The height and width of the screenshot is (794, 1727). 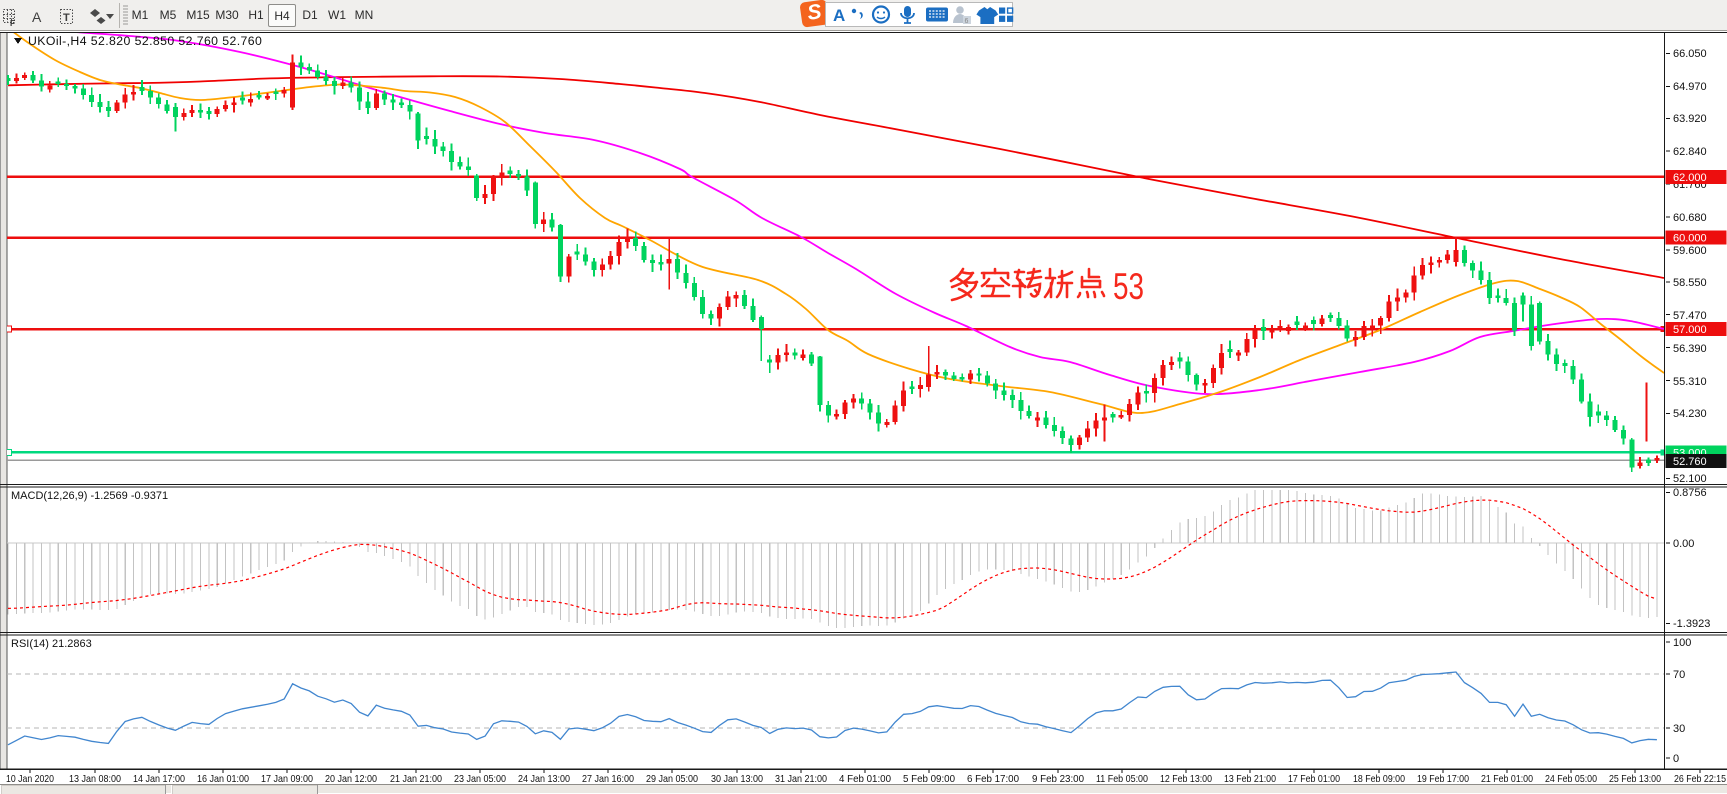 What do you see at coordinates (1690, 316) in the screenshot?
I see `svg-text: 57.470` at bounding box center [1690, 316].